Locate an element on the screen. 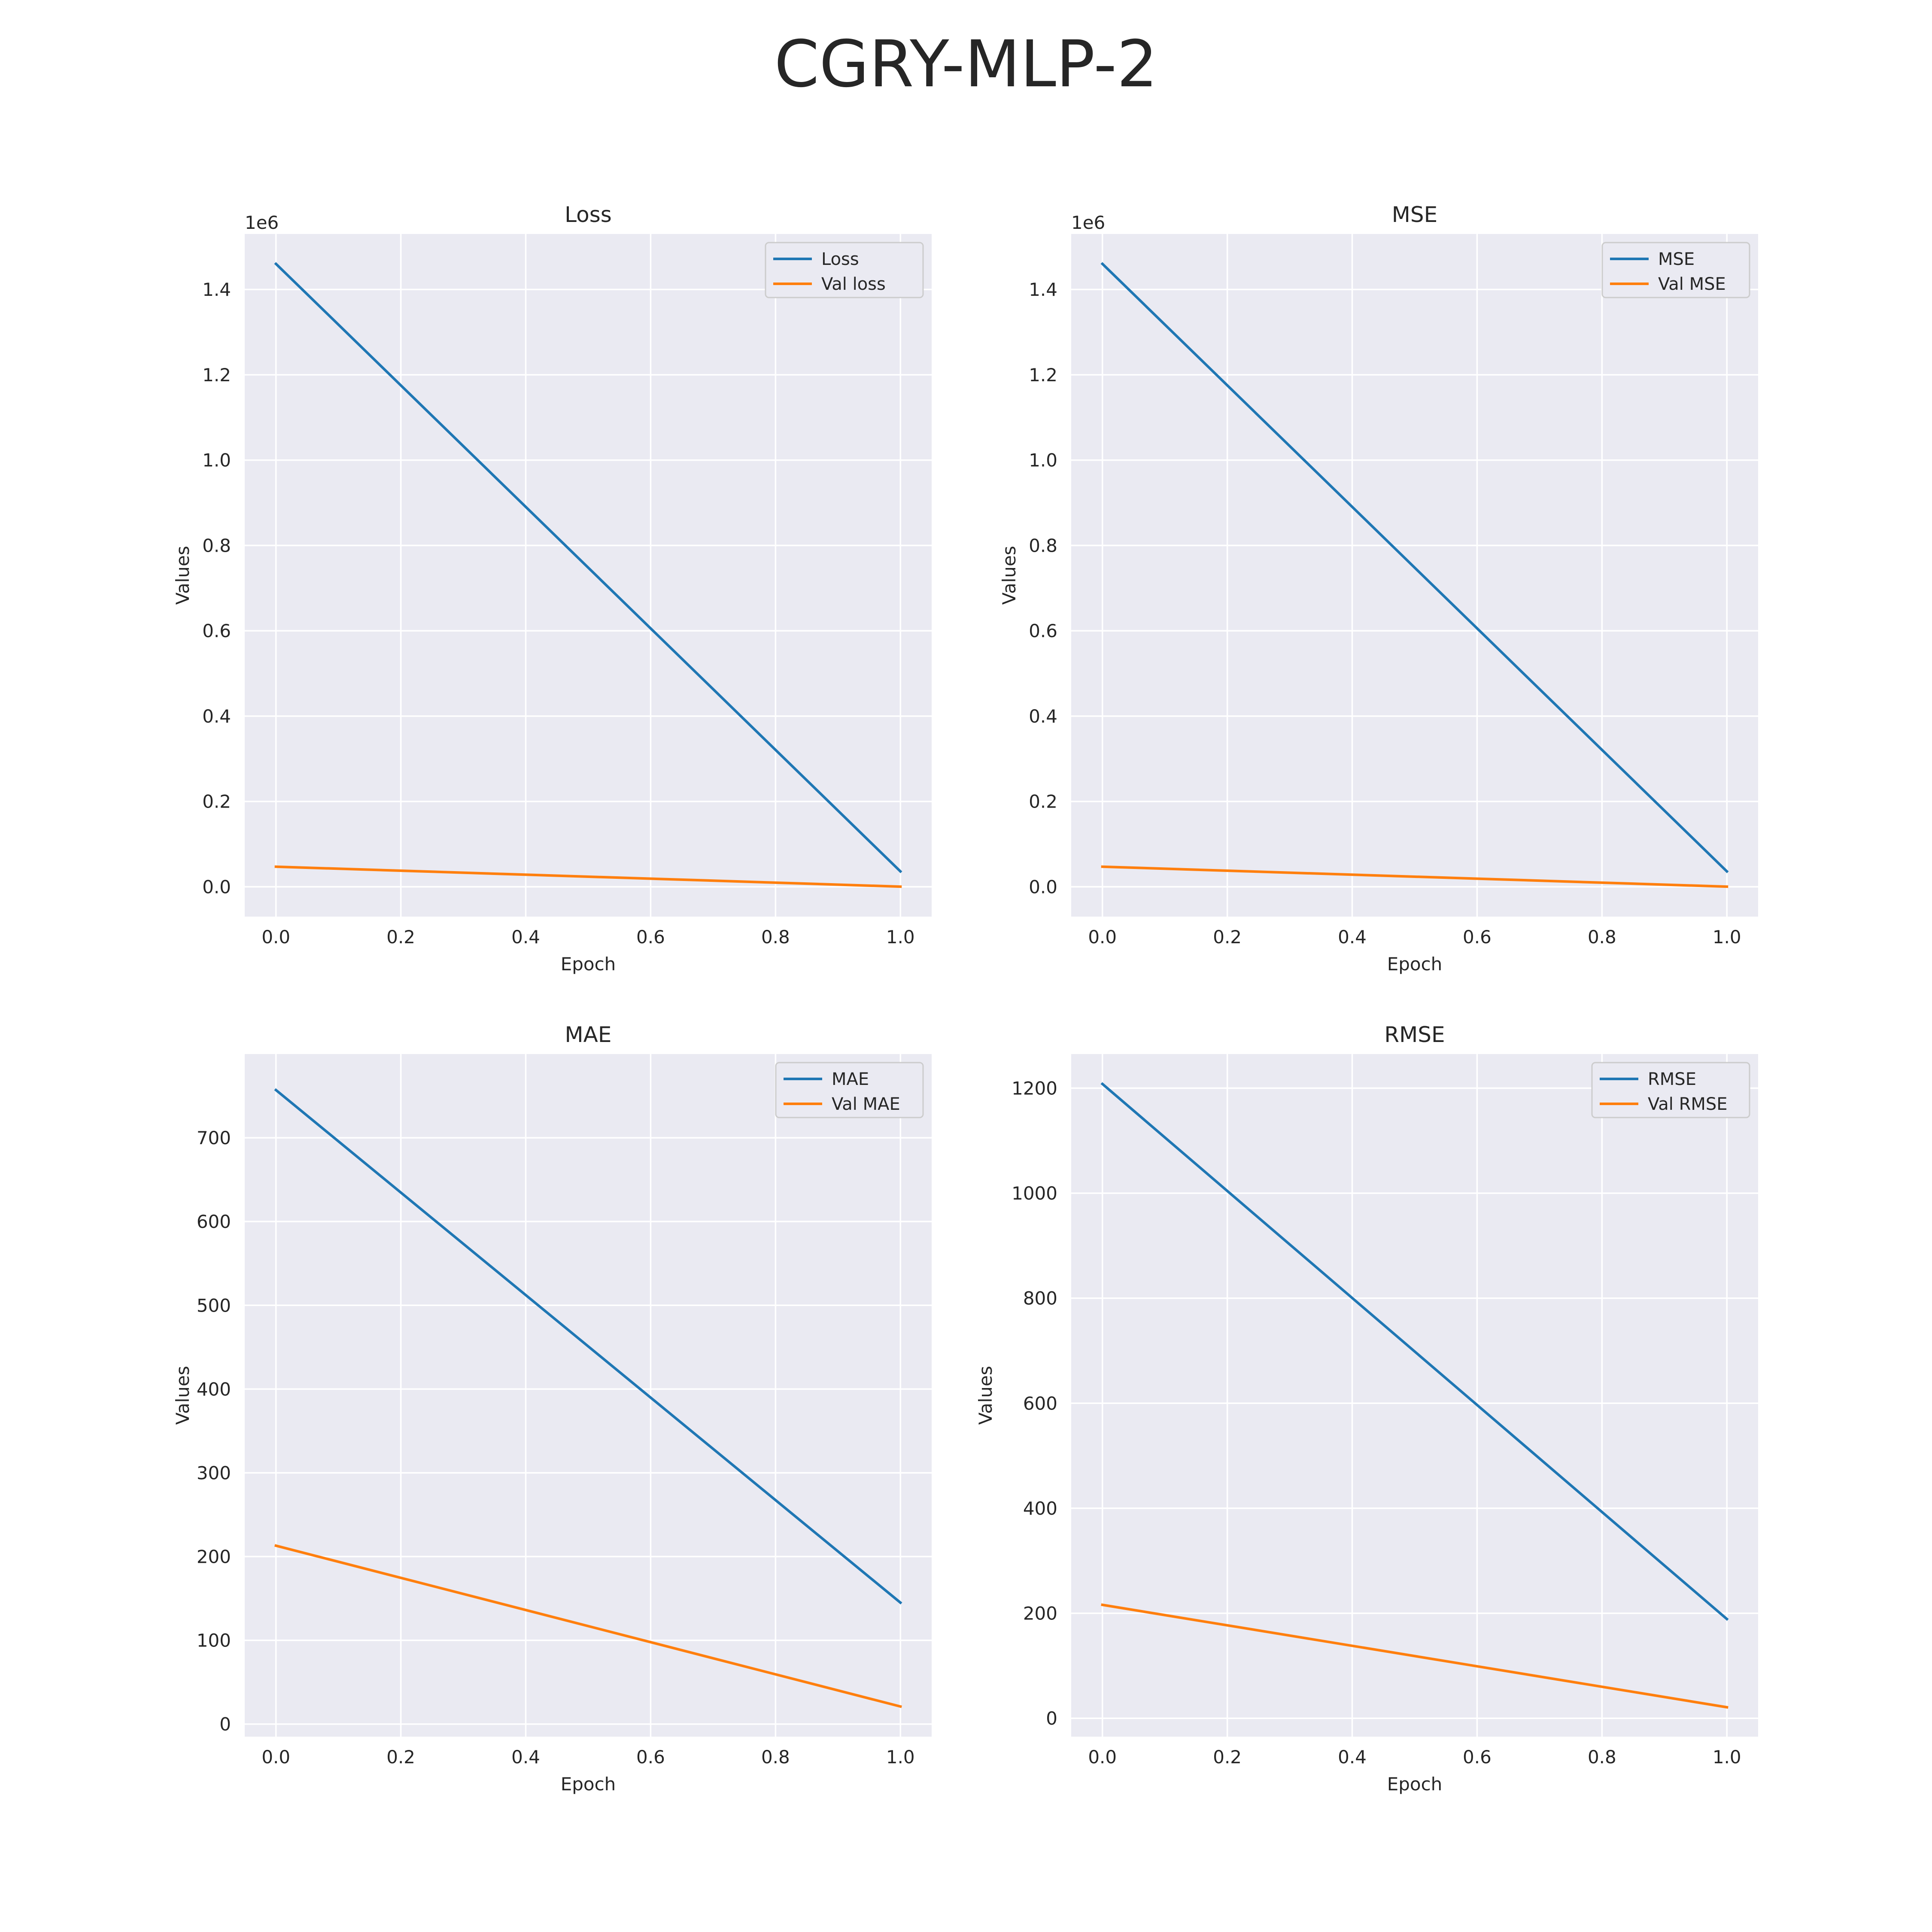 This screenshot has width=1932, height=1932. y-tick-label: 1200 is located at coordinates (1034, 1089).